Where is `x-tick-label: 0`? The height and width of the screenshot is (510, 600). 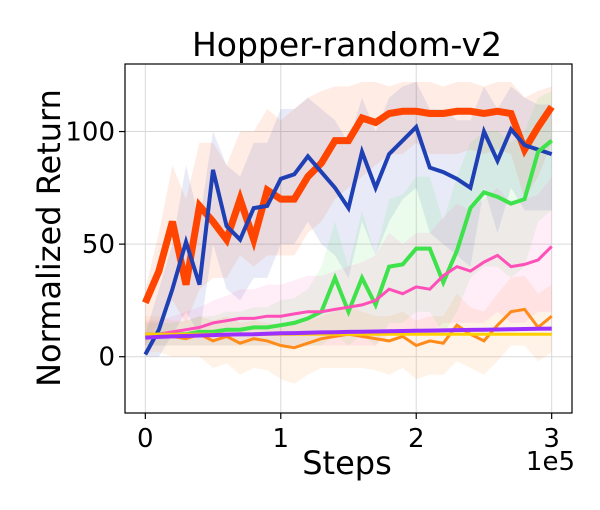 x-tick-label: 0 is located at coordinates (145, 439).